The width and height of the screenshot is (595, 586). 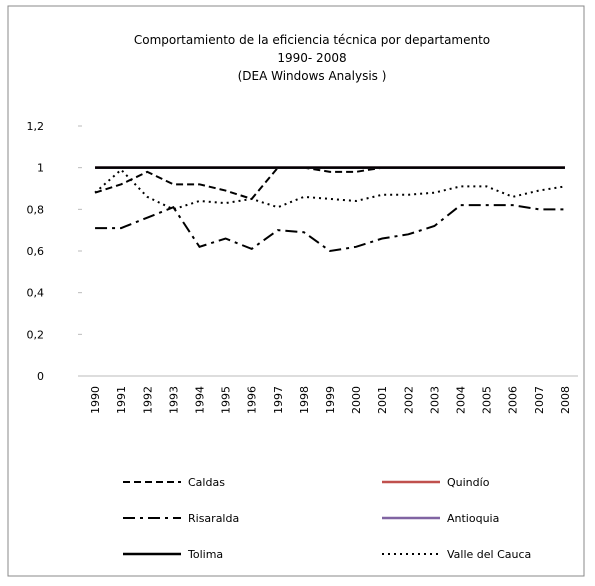 I want to click on x-tick-label: 2004, so click(x=461, y=400).